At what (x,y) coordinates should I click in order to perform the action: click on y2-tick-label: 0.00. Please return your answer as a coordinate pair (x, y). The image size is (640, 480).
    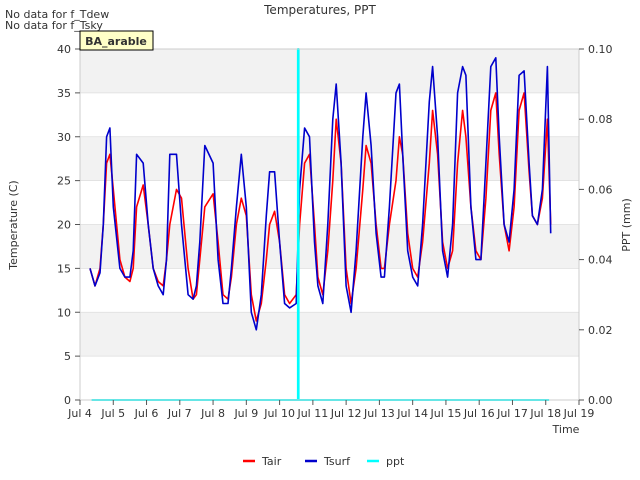
    Looking at the image, I should click on (600, 400).